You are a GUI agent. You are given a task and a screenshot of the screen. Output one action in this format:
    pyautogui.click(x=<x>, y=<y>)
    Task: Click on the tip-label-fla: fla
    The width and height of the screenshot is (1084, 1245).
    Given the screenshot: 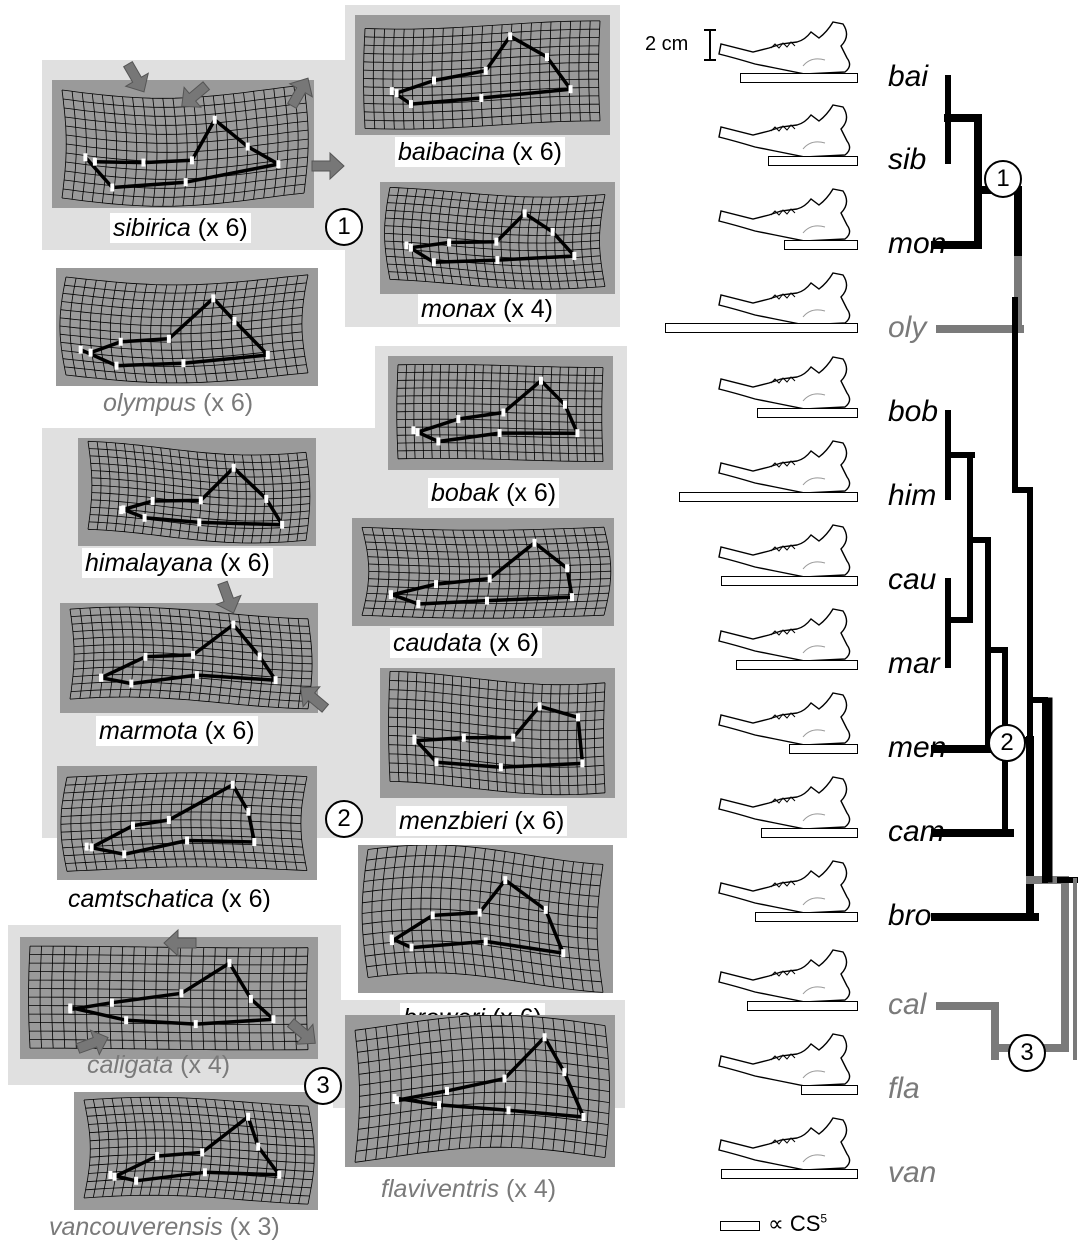 What is the action you would take?
    pyautogui.click(x=904, y=1088)
    